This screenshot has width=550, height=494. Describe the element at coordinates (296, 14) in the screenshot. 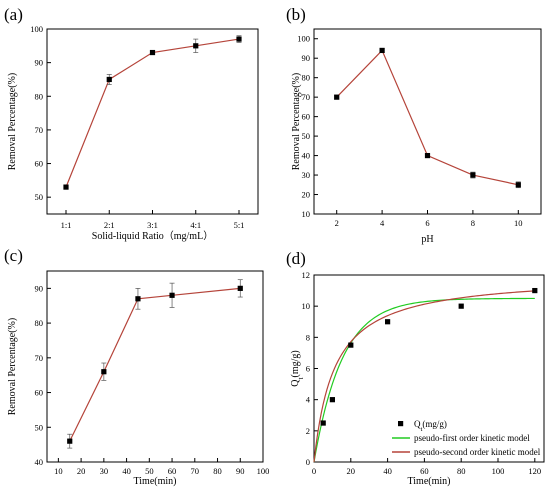

I see `panel-label: (b)` at that location.